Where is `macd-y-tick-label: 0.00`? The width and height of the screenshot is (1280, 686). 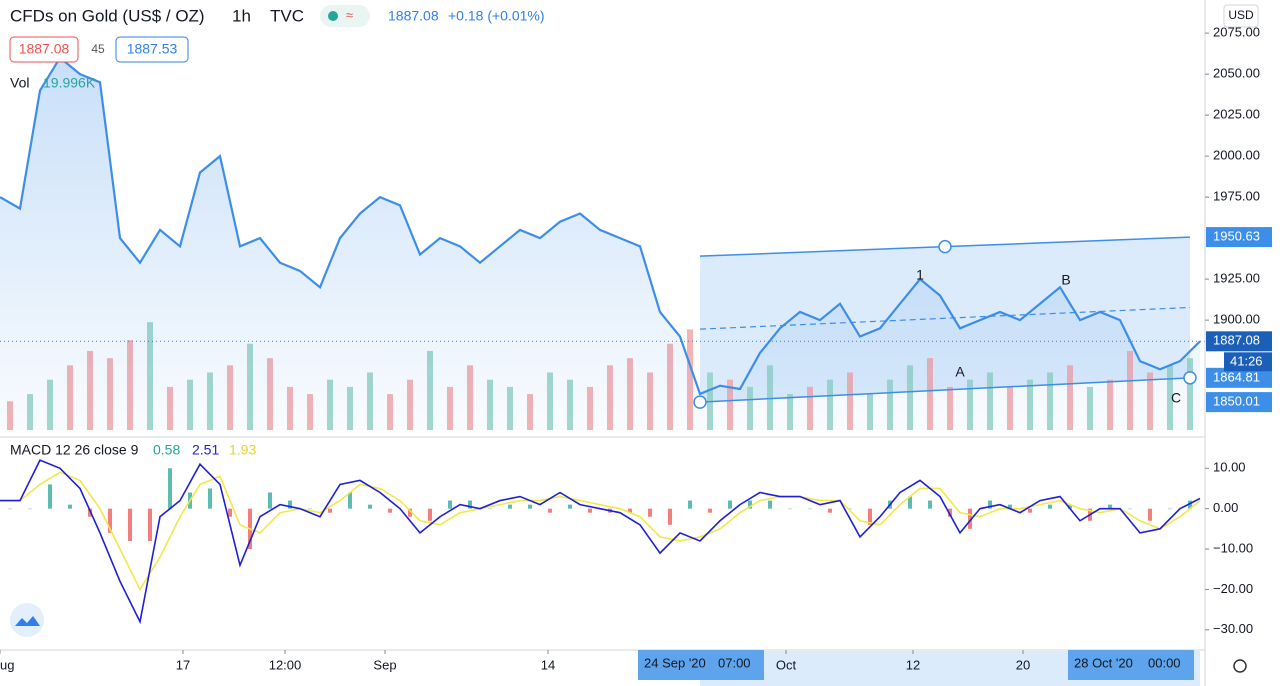
macd-y-tick-label: 0.00 is located at coordinates (1225, 507).